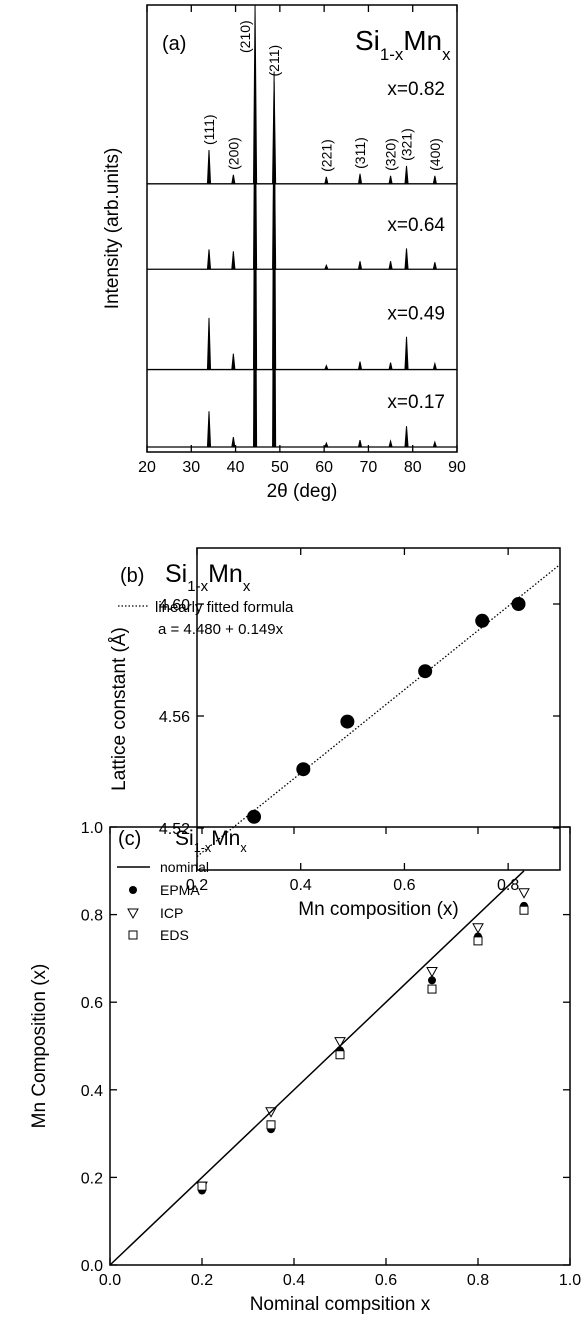  I want to click on y-axis-label: Mn Composition (x), so click(39, 1046).